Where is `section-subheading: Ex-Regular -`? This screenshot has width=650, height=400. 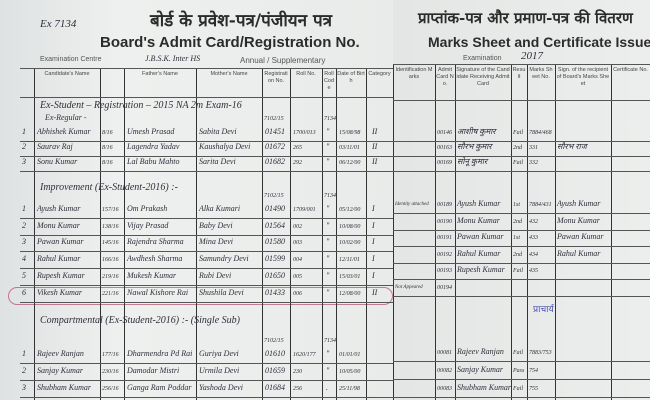
section-subheading: Ex-Regular - is located at coordinates (66, 117).